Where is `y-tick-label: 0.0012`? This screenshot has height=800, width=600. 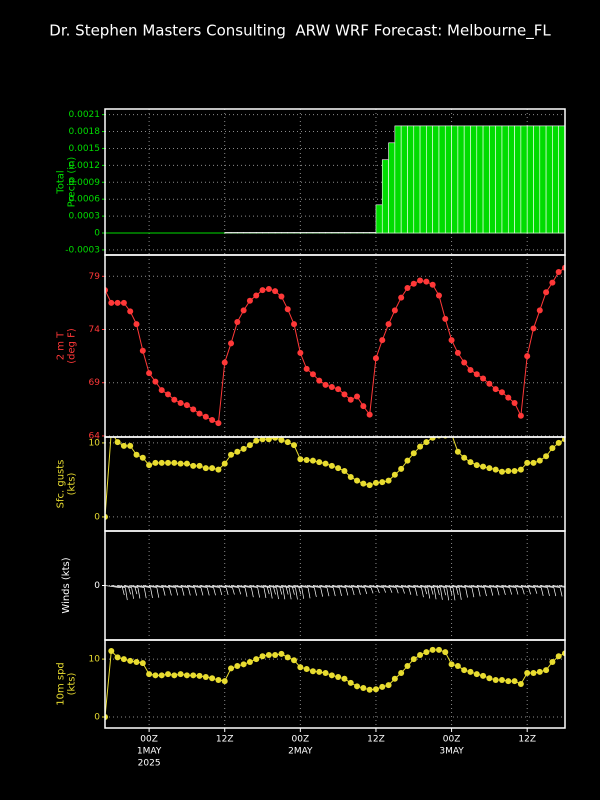
y-tick-label: 0.0012 is located at coordinates (85, 166).